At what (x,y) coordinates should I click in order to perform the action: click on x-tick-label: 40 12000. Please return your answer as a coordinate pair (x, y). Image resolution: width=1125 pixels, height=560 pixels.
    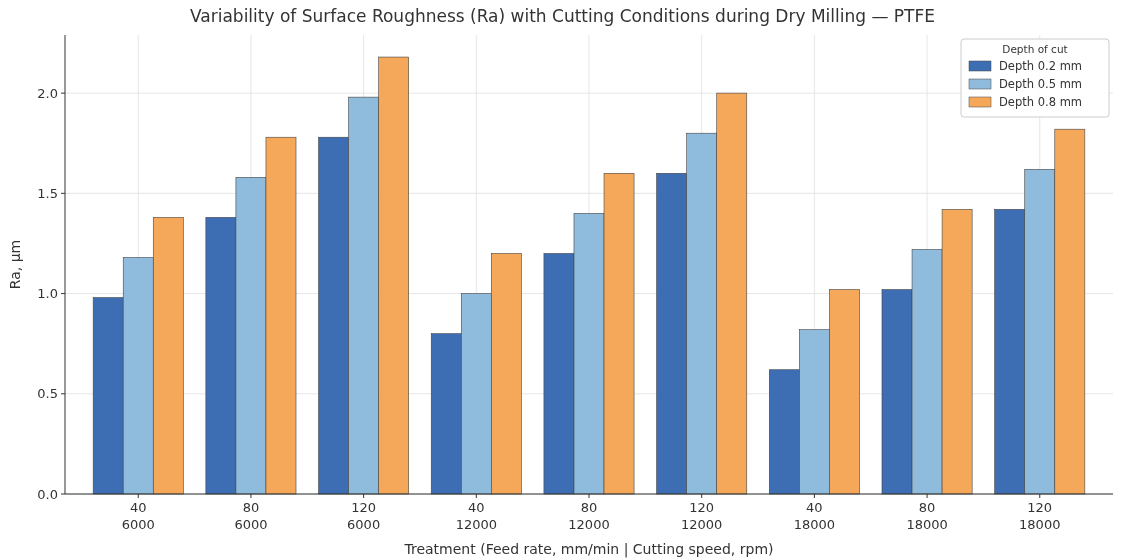
    Looking at the image, I should click on (476, 516).